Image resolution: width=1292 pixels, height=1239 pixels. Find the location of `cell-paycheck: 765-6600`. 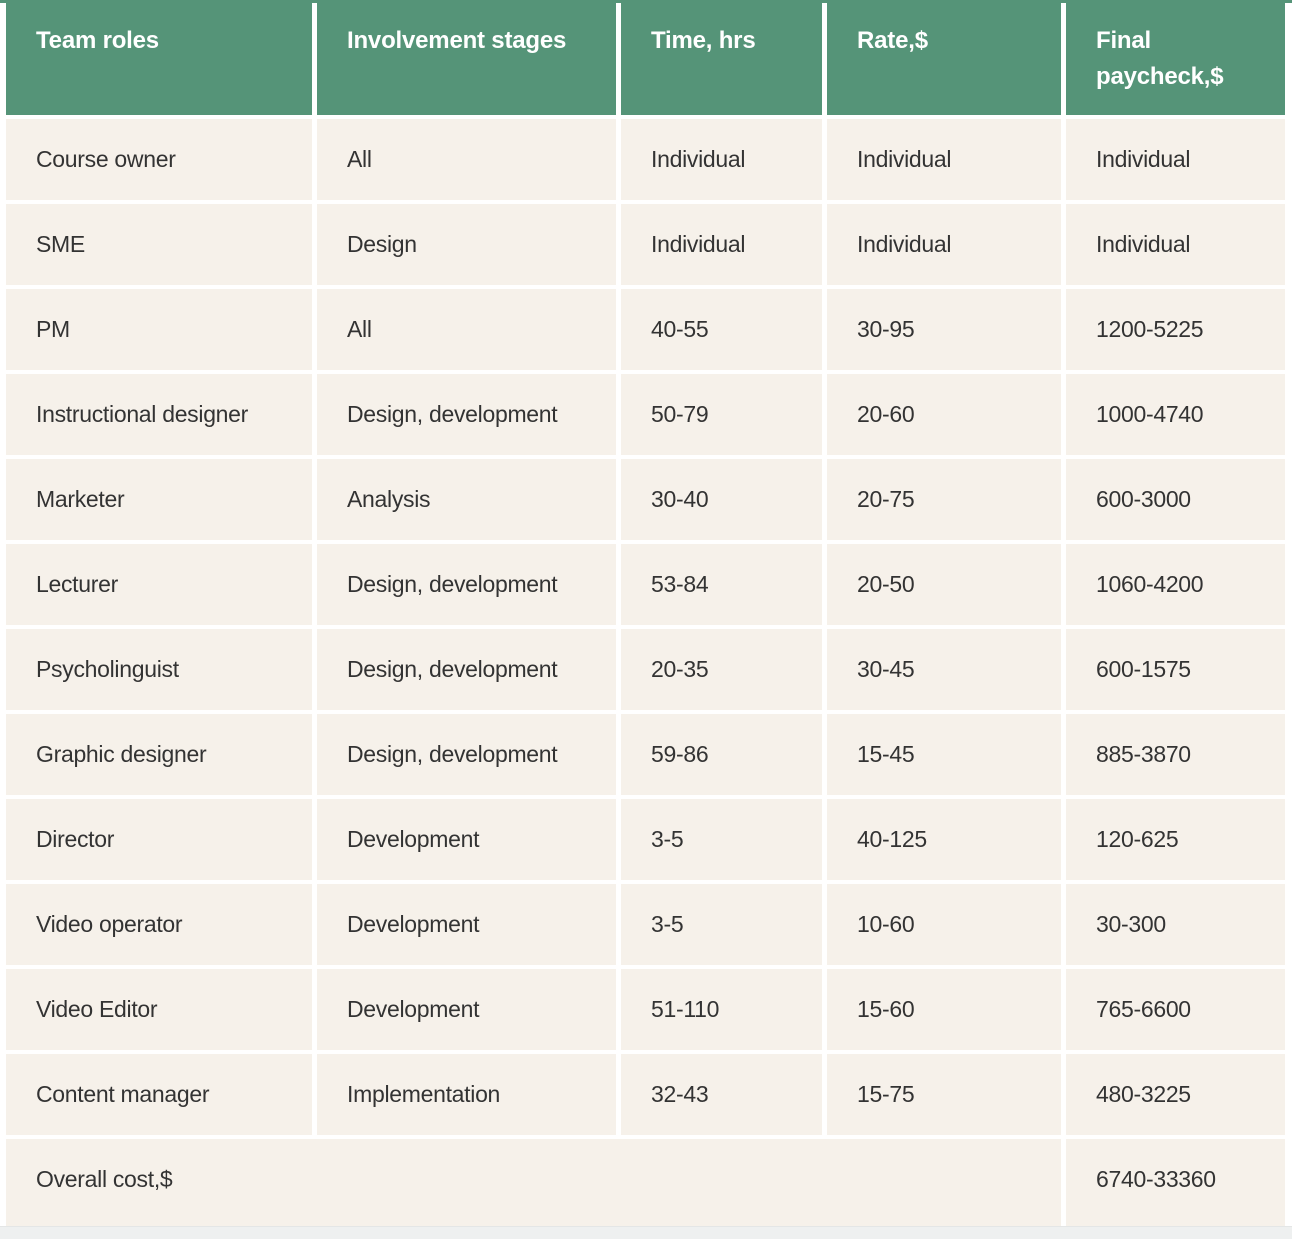

cell-paycheck: 765-6600 is located at coordinates (1175, 1009).